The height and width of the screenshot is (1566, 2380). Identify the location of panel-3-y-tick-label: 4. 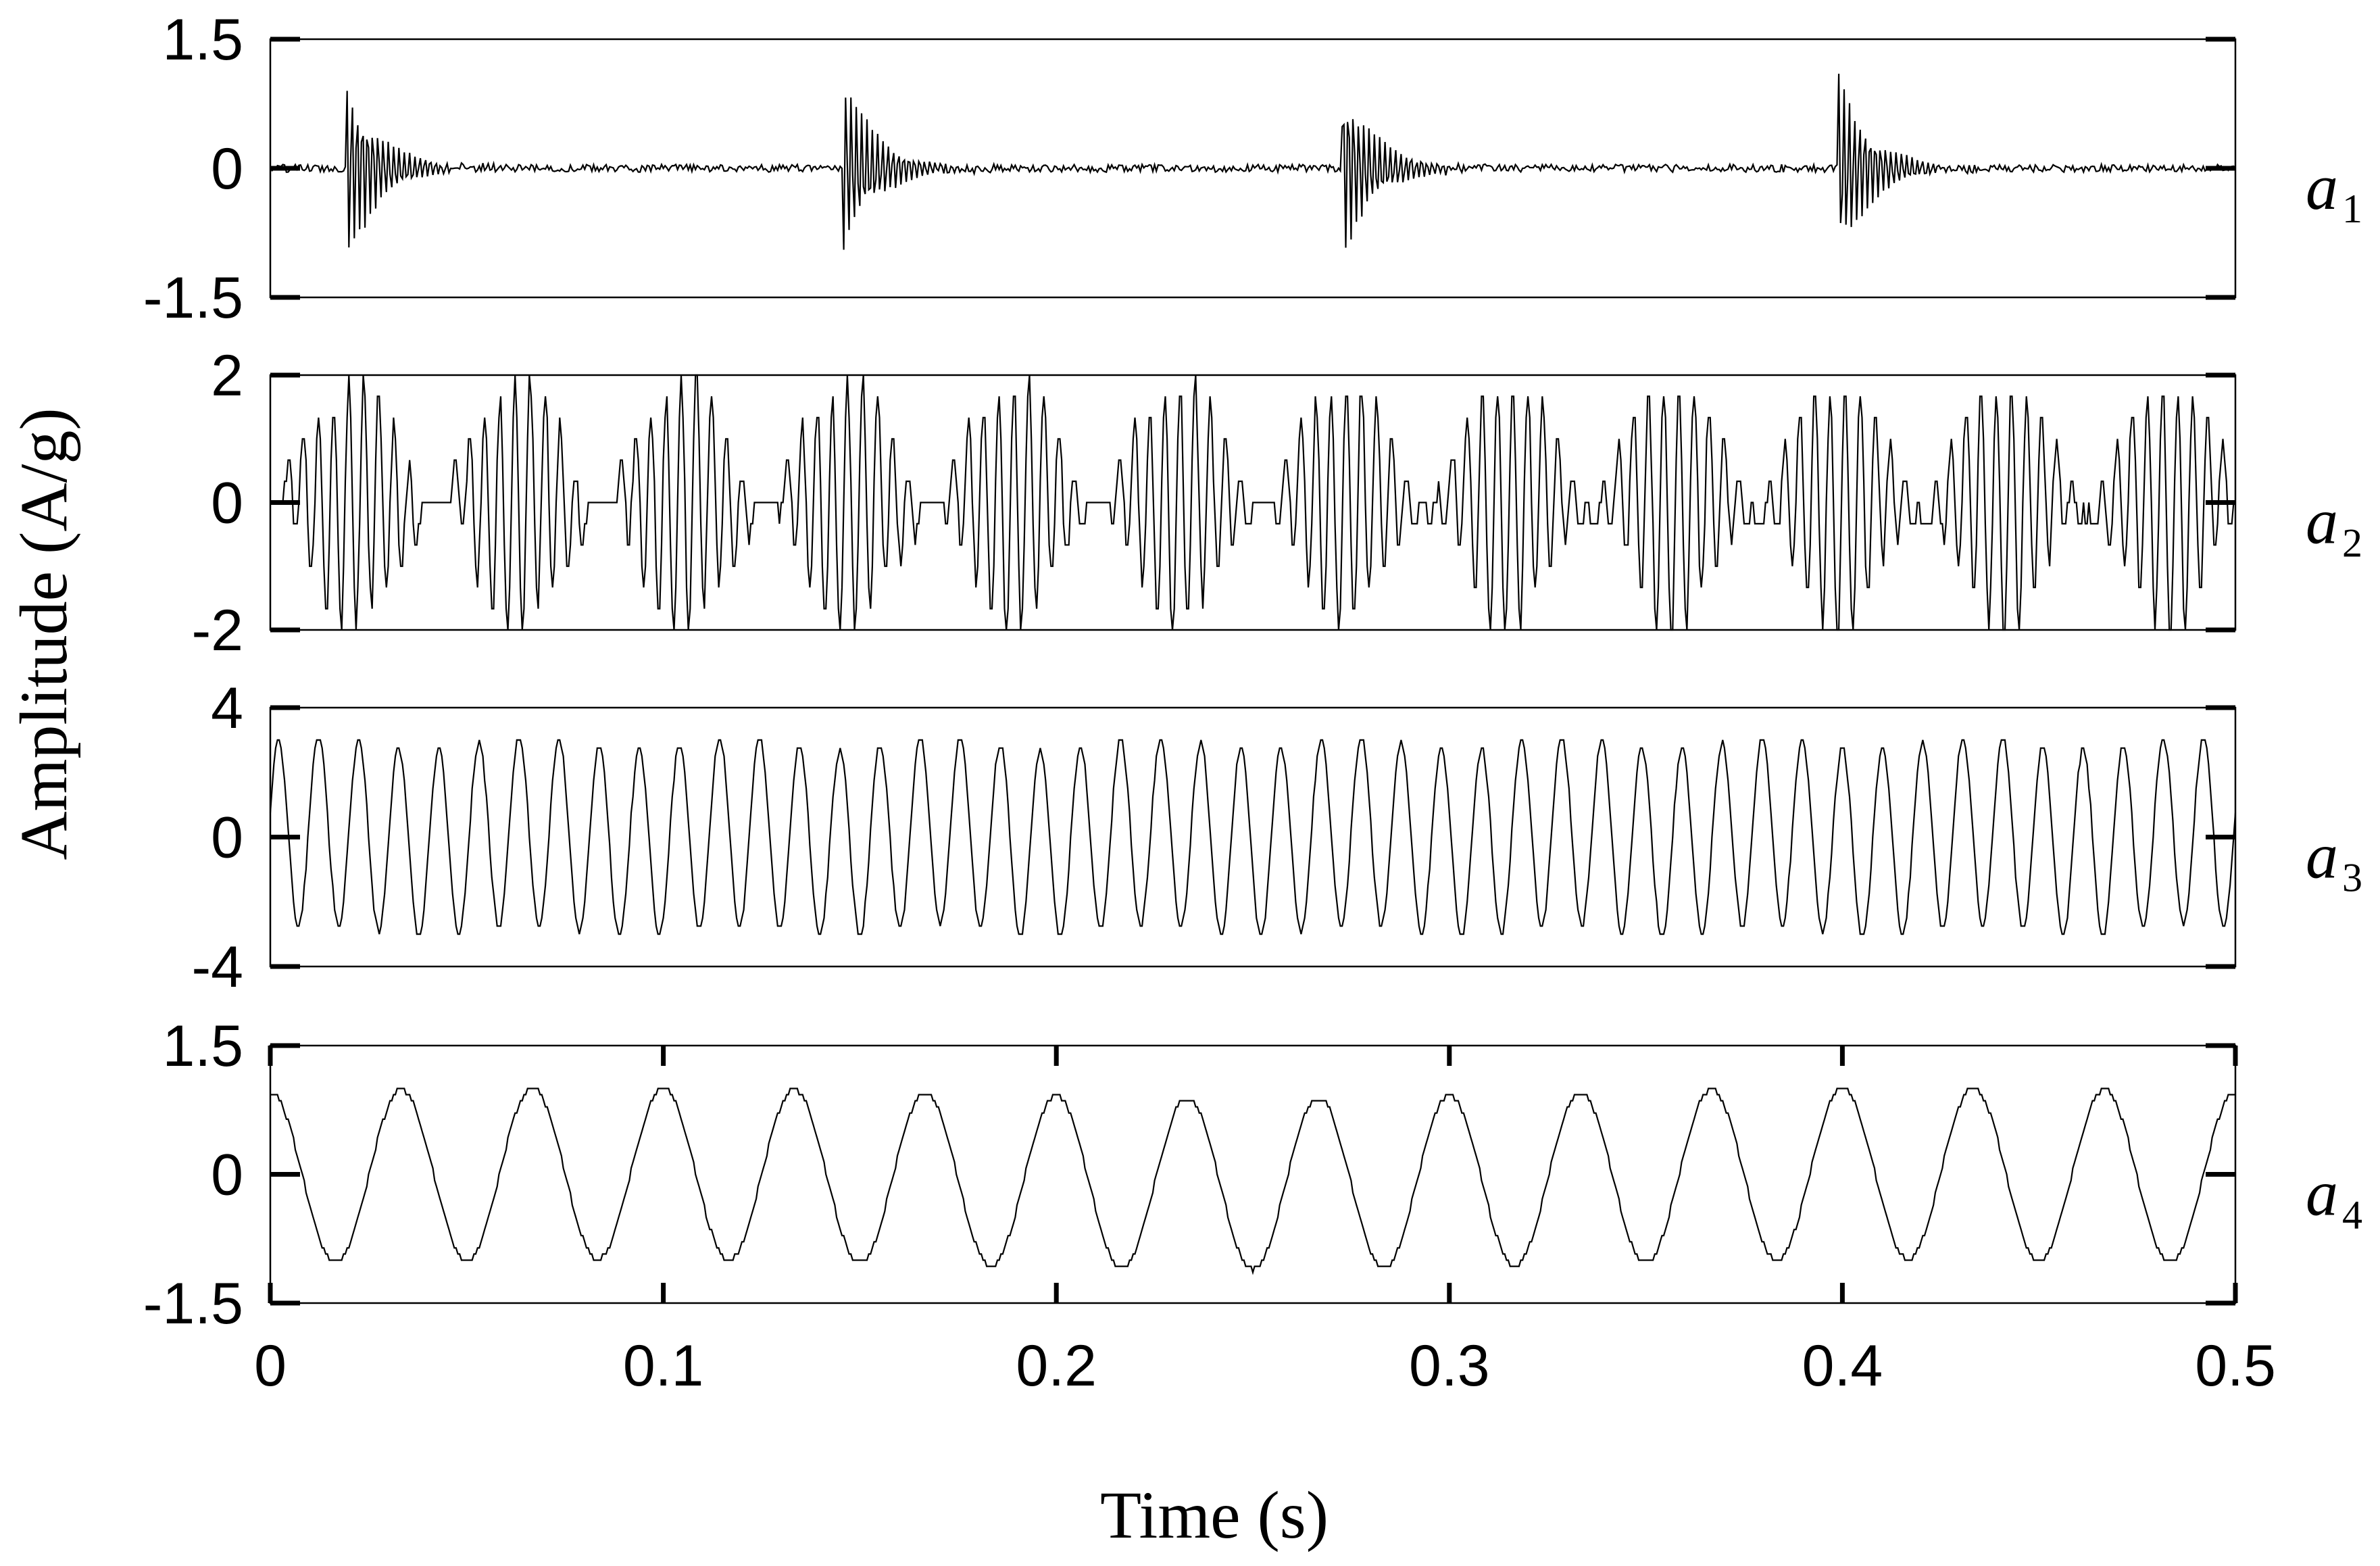
(227, 708).